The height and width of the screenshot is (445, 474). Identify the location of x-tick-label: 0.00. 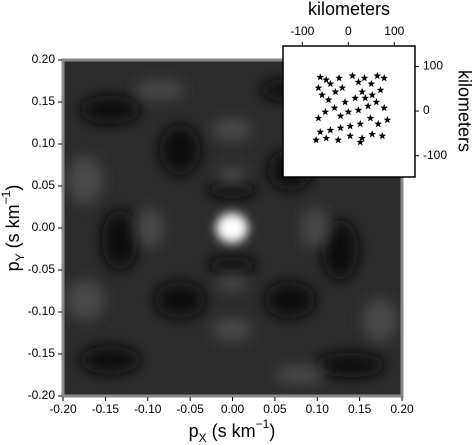
(233, 409).